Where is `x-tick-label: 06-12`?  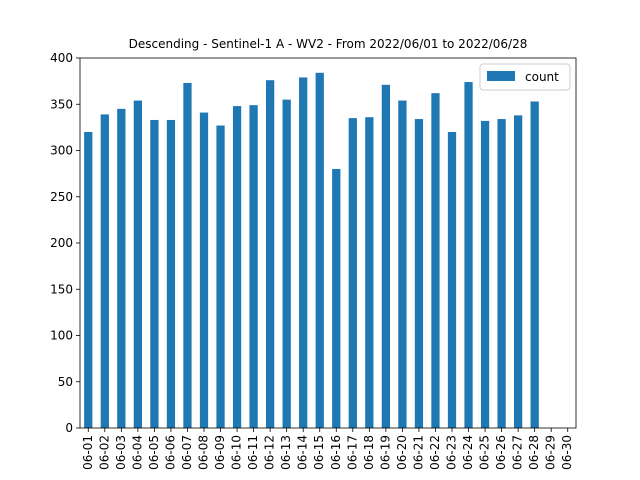 x-tick-label: 06-12 is located at coordinates (270, 452).